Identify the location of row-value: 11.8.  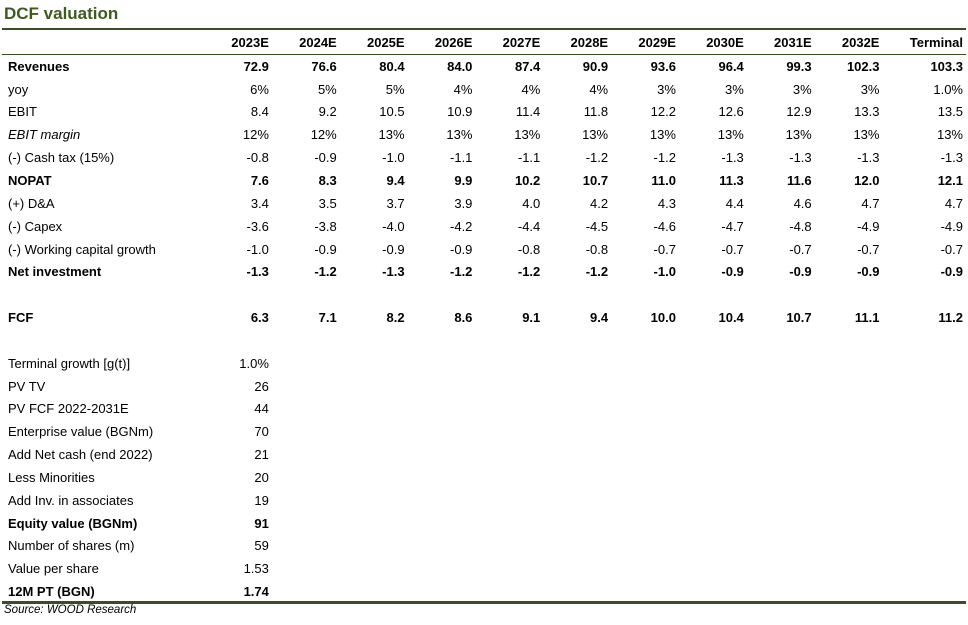
(596, 112).